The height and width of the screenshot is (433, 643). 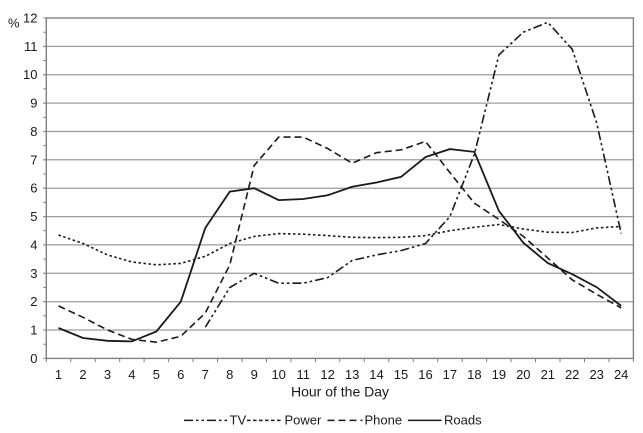 What do you see at coordinates (304, 420) in the screenshot?
I see `svg-text: Power` at bounding box center [304, 420].